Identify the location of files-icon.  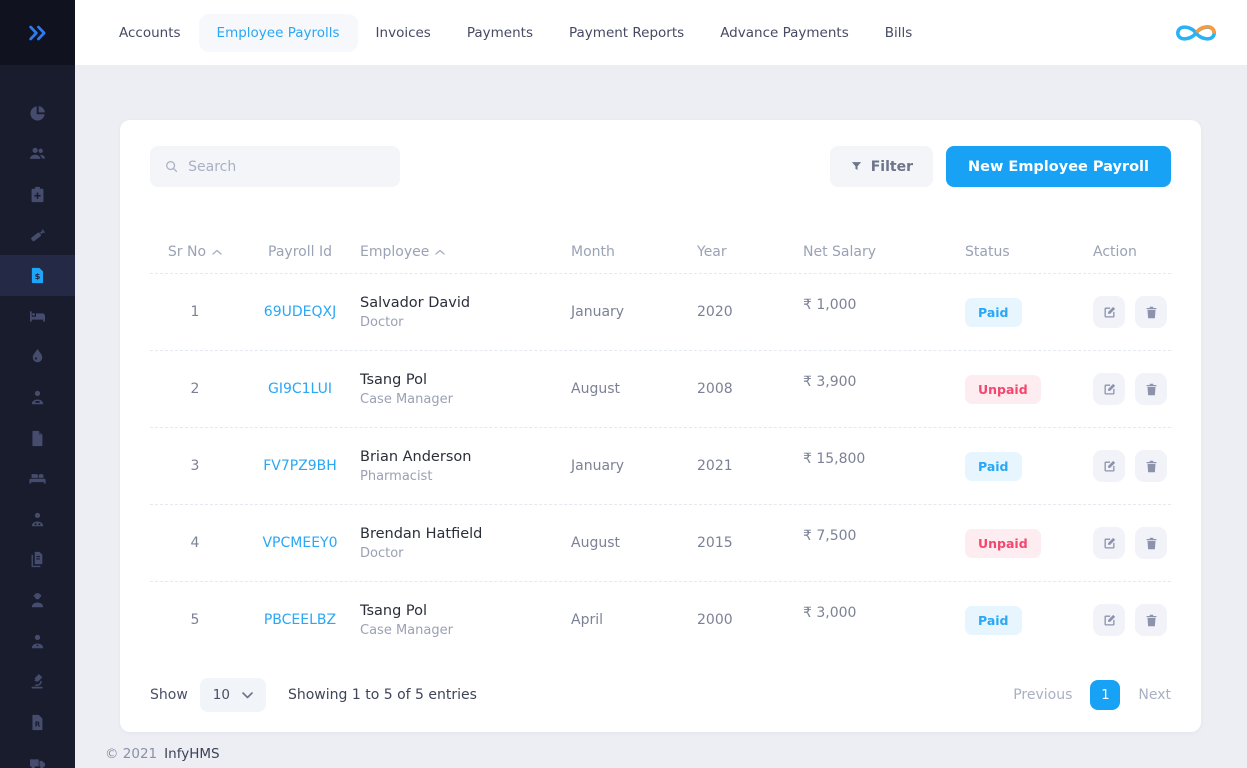
(37, 559).